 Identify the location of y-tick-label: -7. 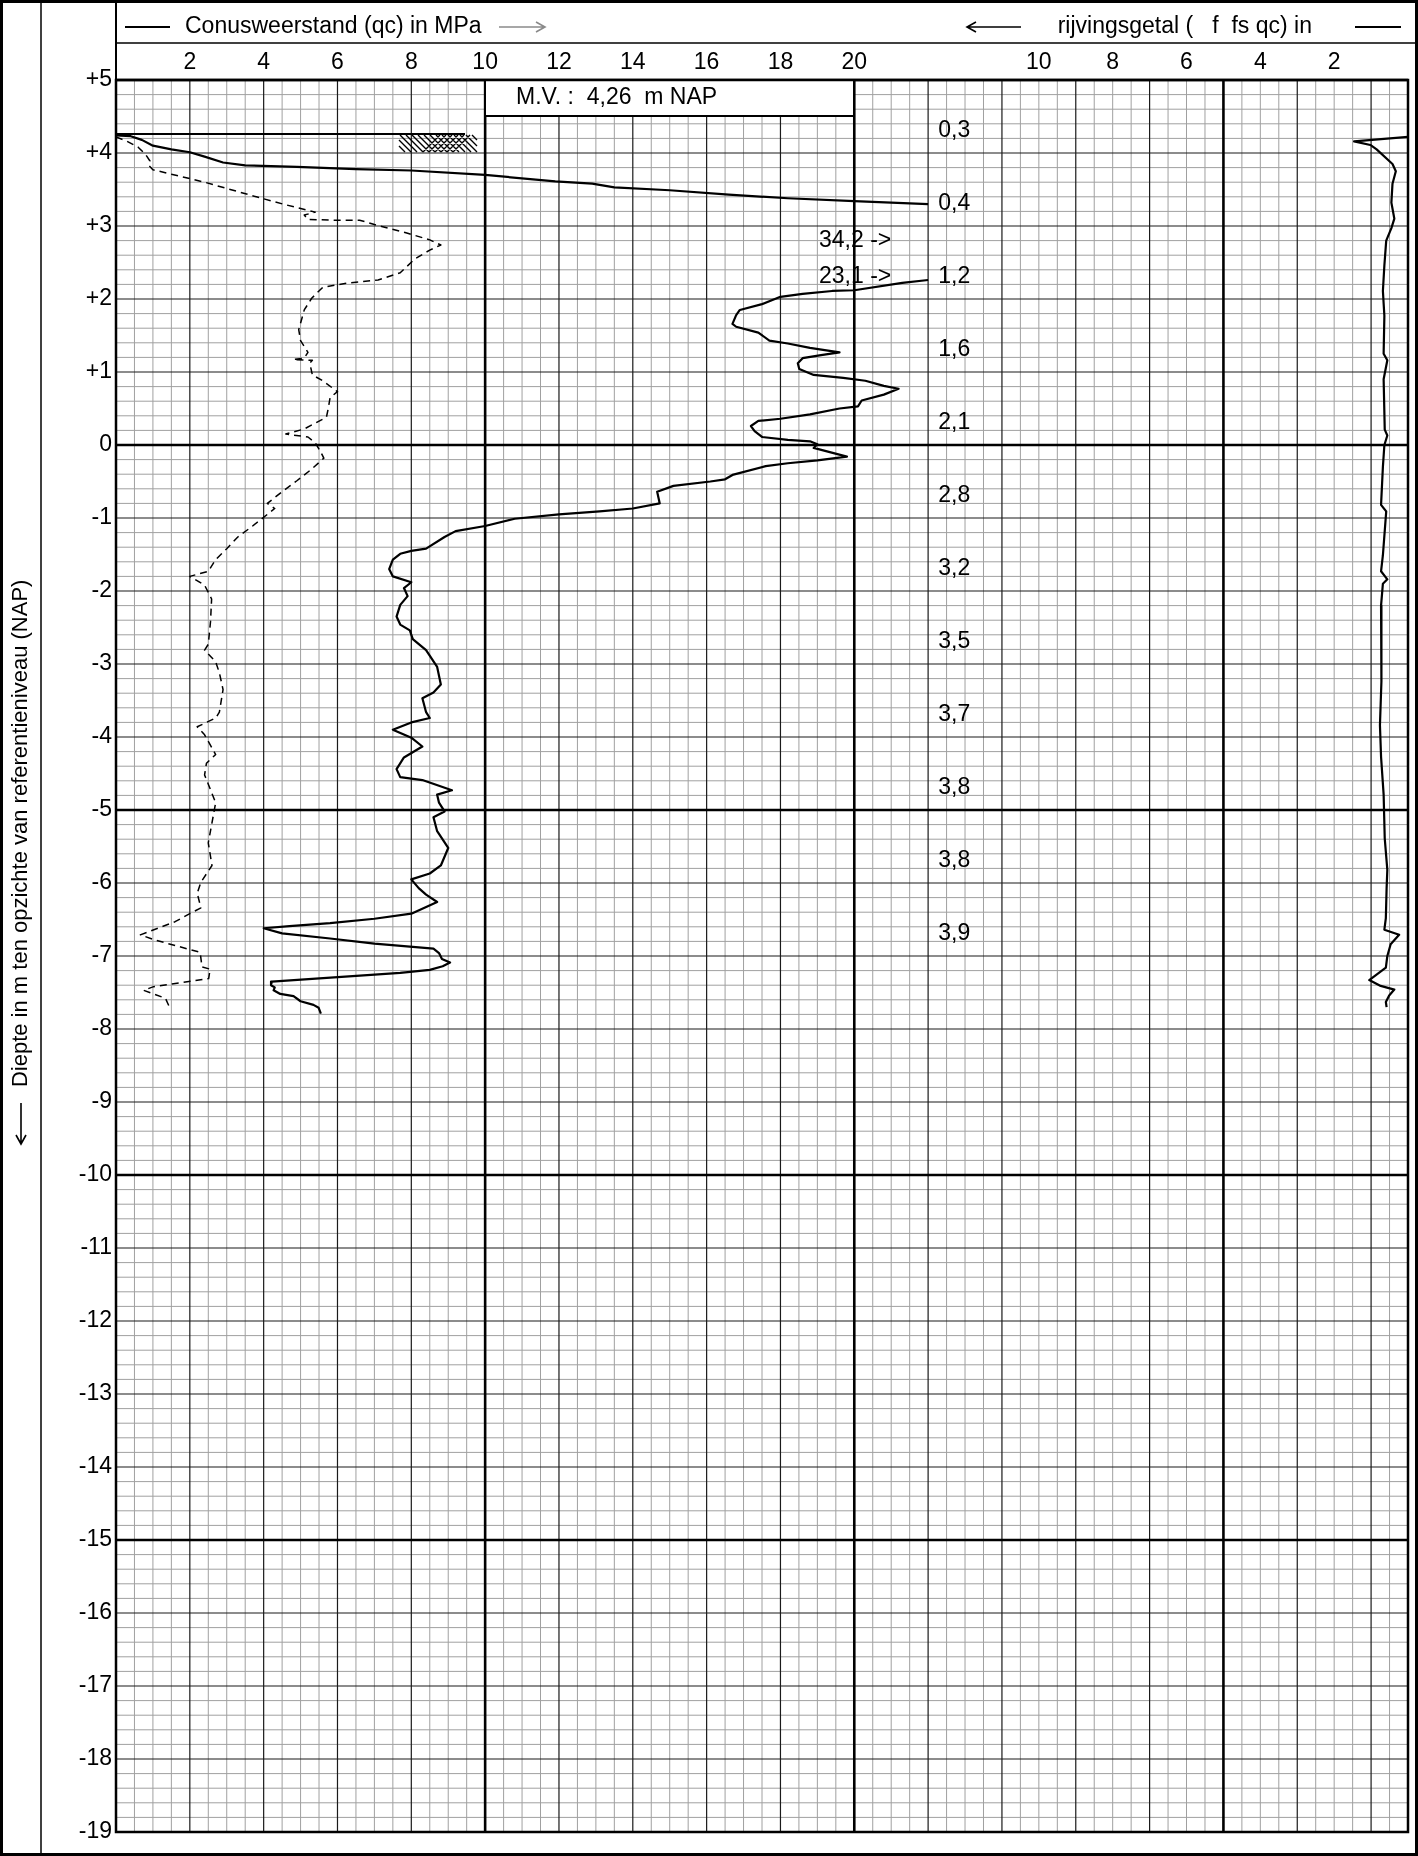
(101, 954).